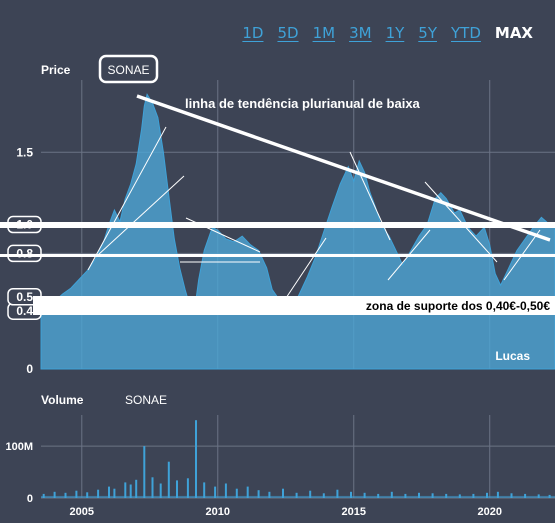 The width and height of the screenshot is (555, 523). I want to click on price-panel-label: Price, so click(56, 70).